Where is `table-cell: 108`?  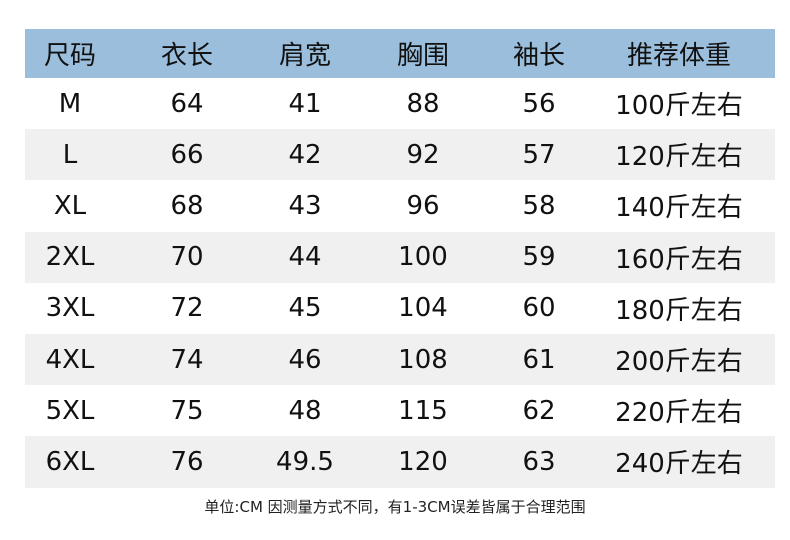
table-cell: 108 is located at coordinates (423, 359).